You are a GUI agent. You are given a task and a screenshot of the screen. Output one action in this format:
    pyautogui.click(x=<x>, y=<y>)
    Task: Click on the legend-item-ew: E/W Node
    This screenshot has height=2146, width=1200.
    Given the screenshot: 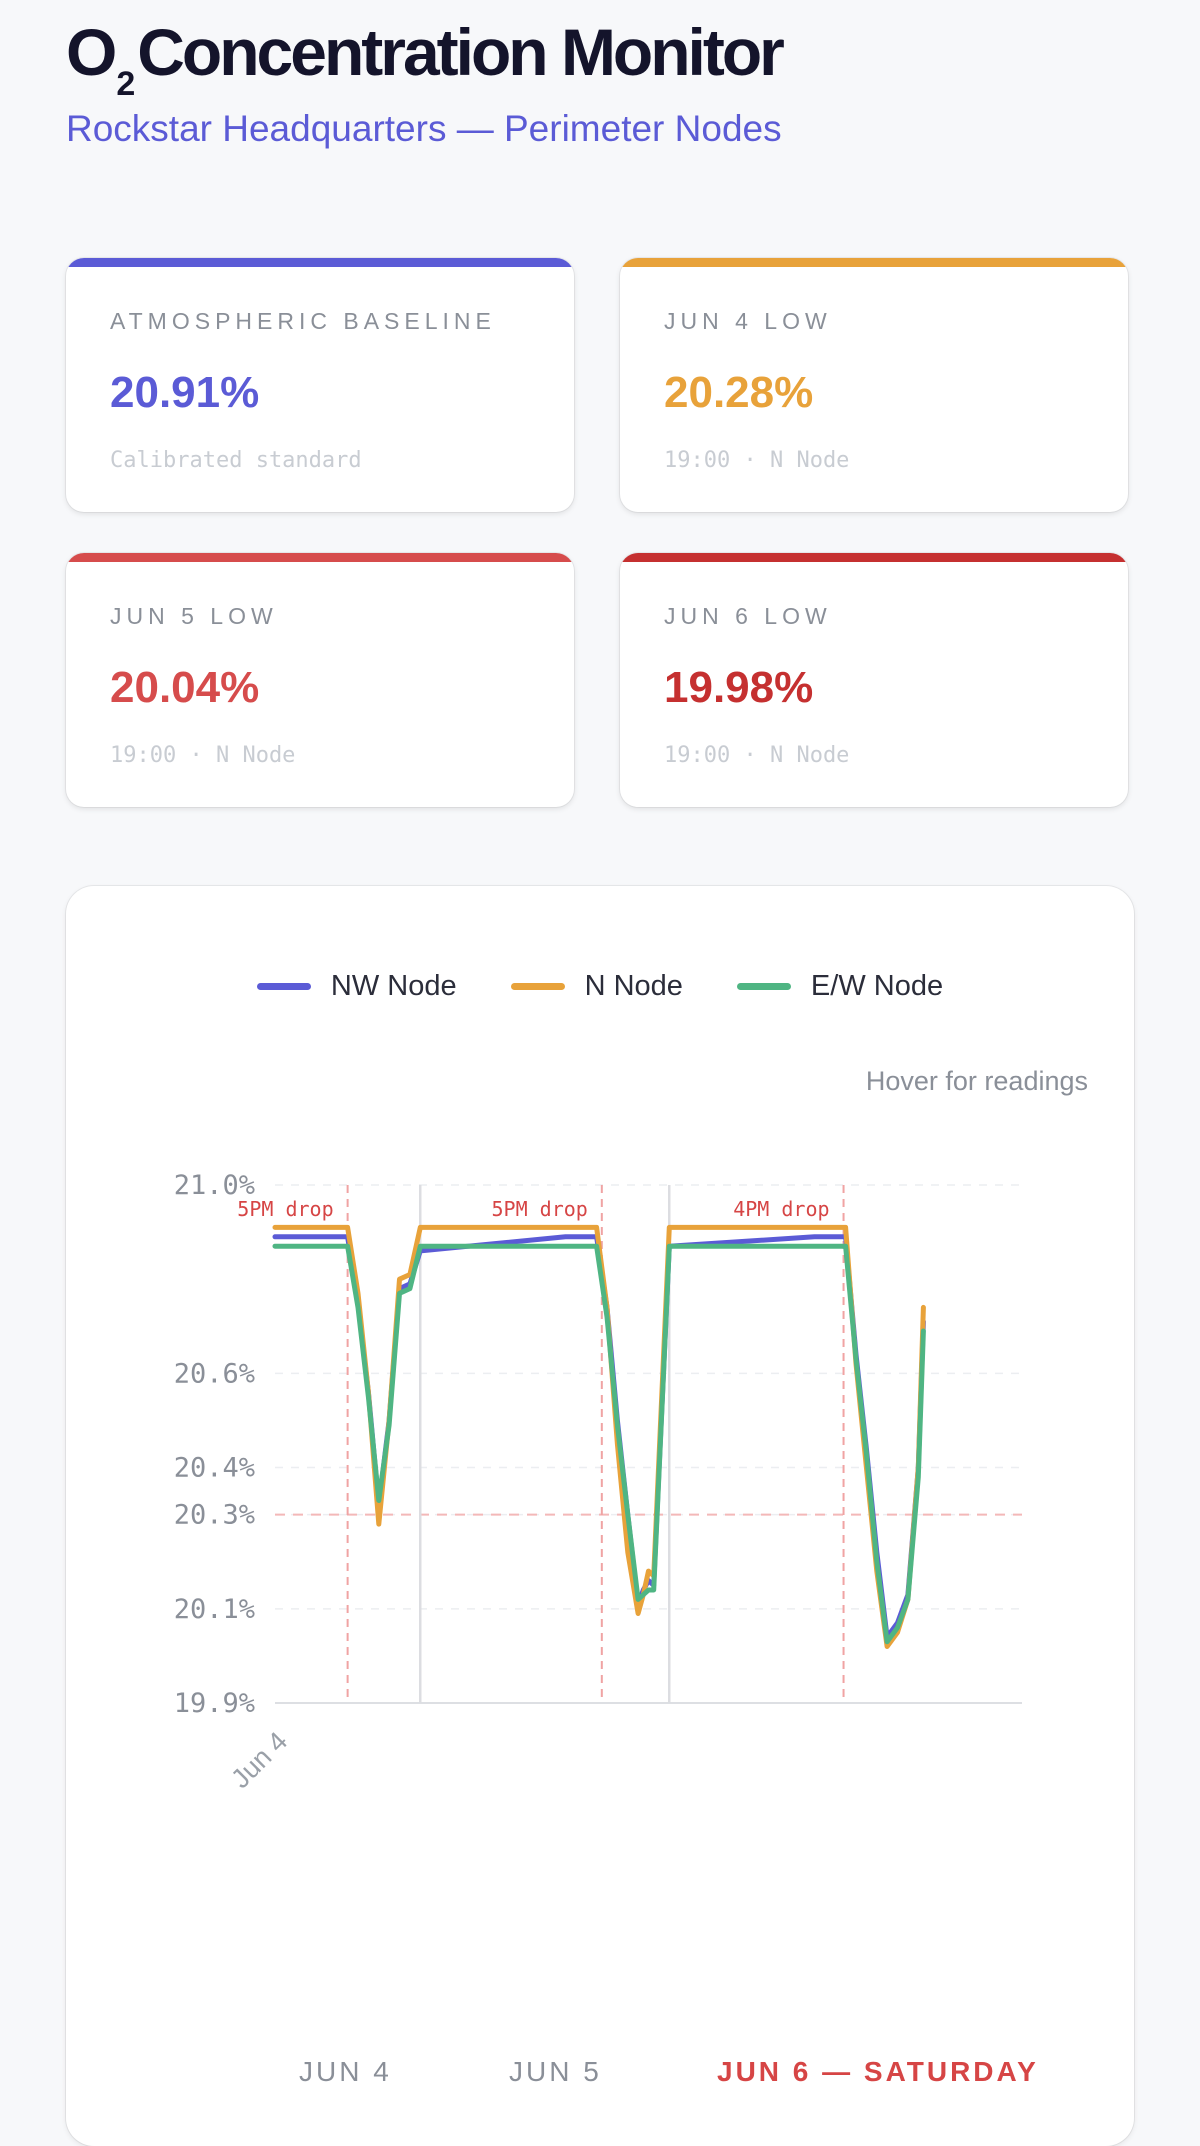 What is the action you would take?
    pyautogui.click(x=840, y=986)
    